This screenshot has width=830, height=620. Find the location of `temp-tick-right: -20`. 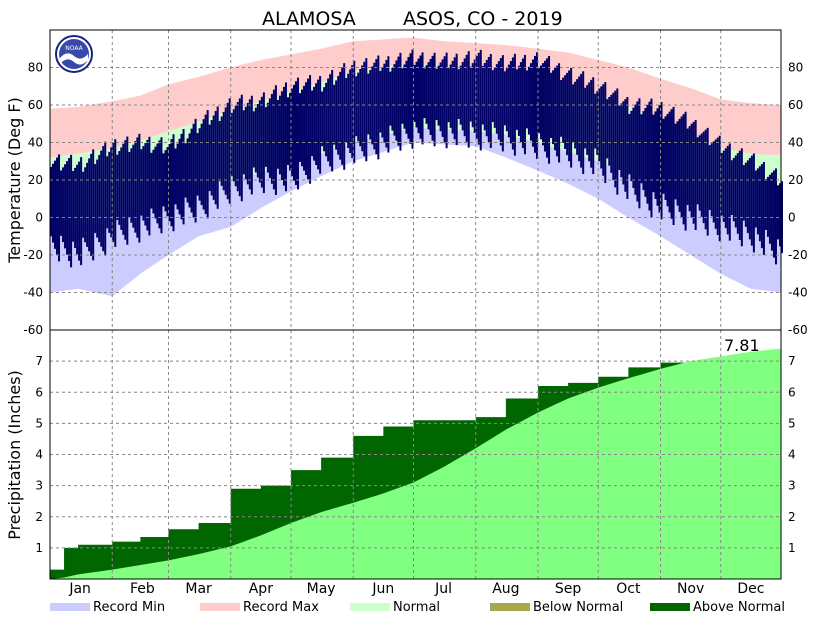

temp-tick-right: -20 is located at coordinates (798, 255).